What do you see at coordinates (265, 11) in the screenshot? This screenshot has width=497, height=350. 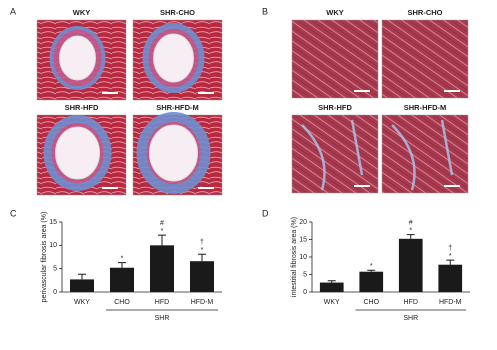 I see `panel-letter: B` at bounding box center [265, 11].